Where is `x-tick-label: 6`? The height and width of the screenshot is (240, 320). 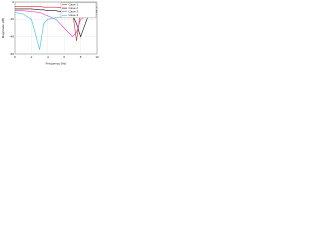
x-tick-label: 6 is located at coordinates (64, 57).